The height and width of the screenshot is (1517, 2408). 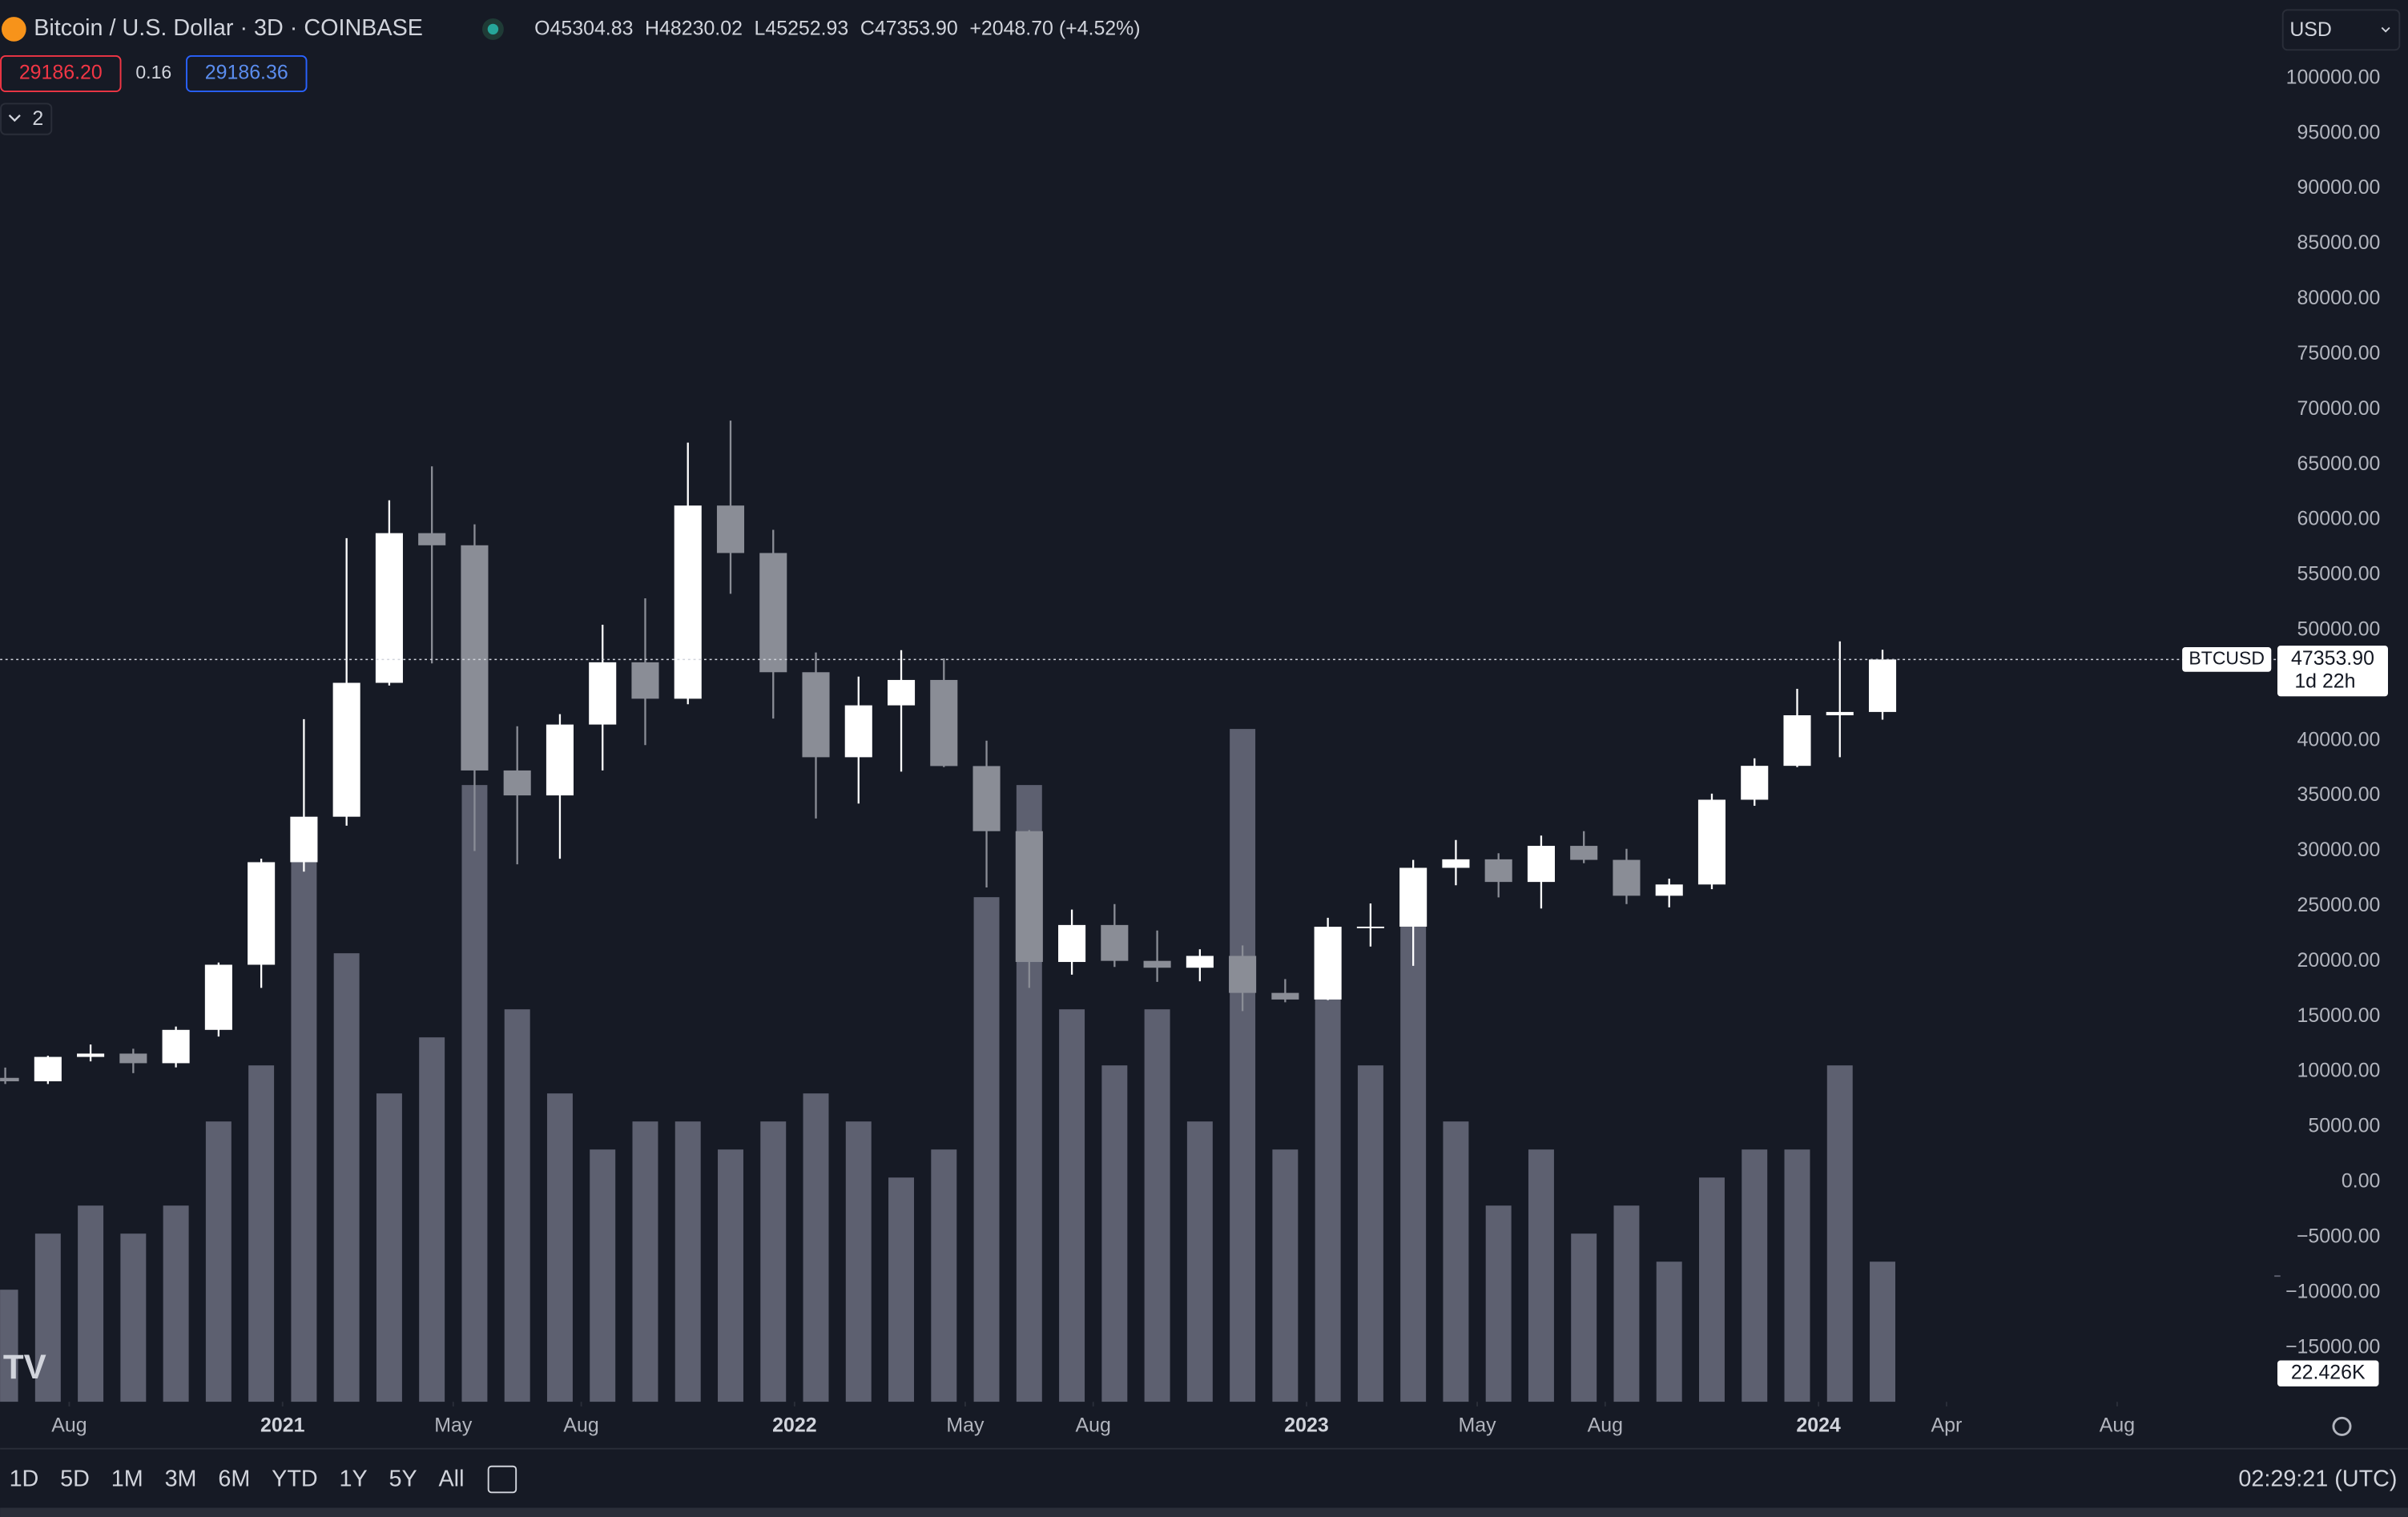 What do you see at coordinates (2339, 353) in the screenshot?
I see `y-tick-label: 75000.00` at bounding box center [2339, 353].